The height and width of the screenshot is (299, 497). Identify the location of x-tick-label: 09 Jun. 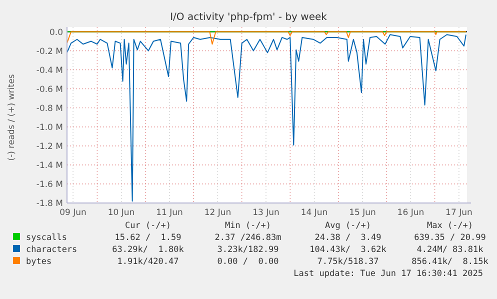
(73, 213).